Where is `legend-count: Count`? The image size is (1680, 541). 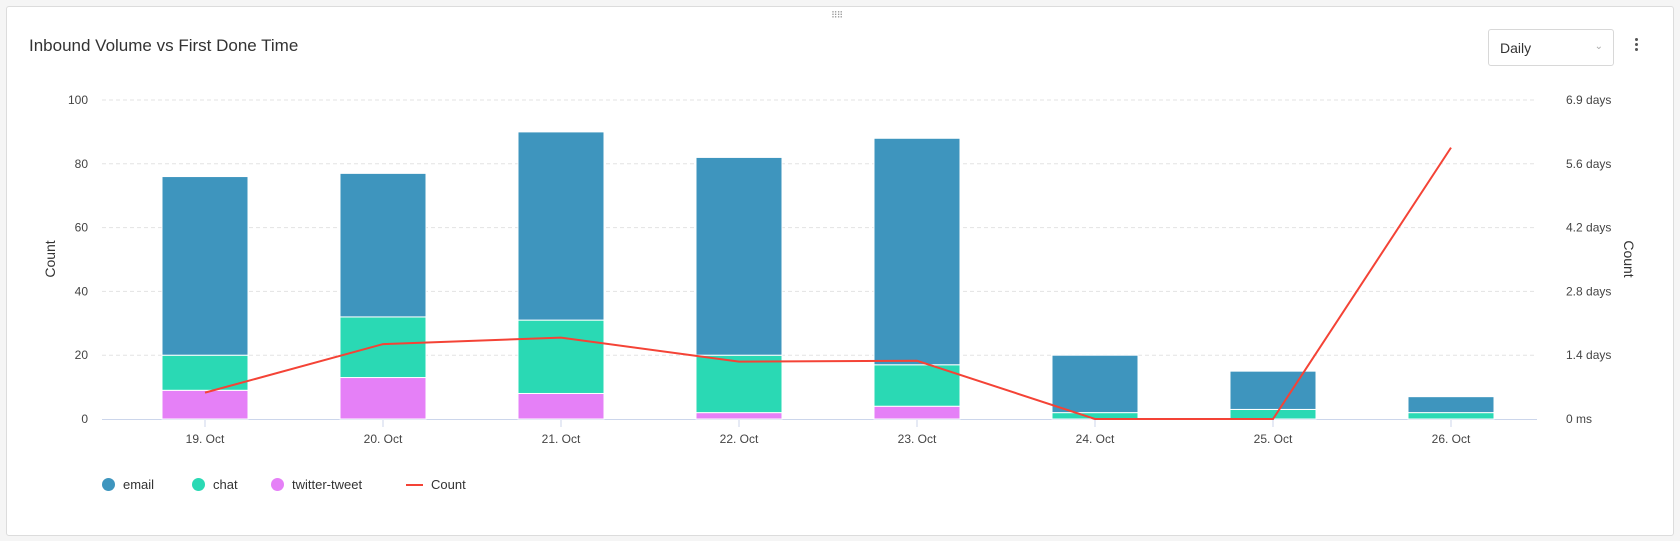
legend-count: Count is located at coordinates (436, 484).